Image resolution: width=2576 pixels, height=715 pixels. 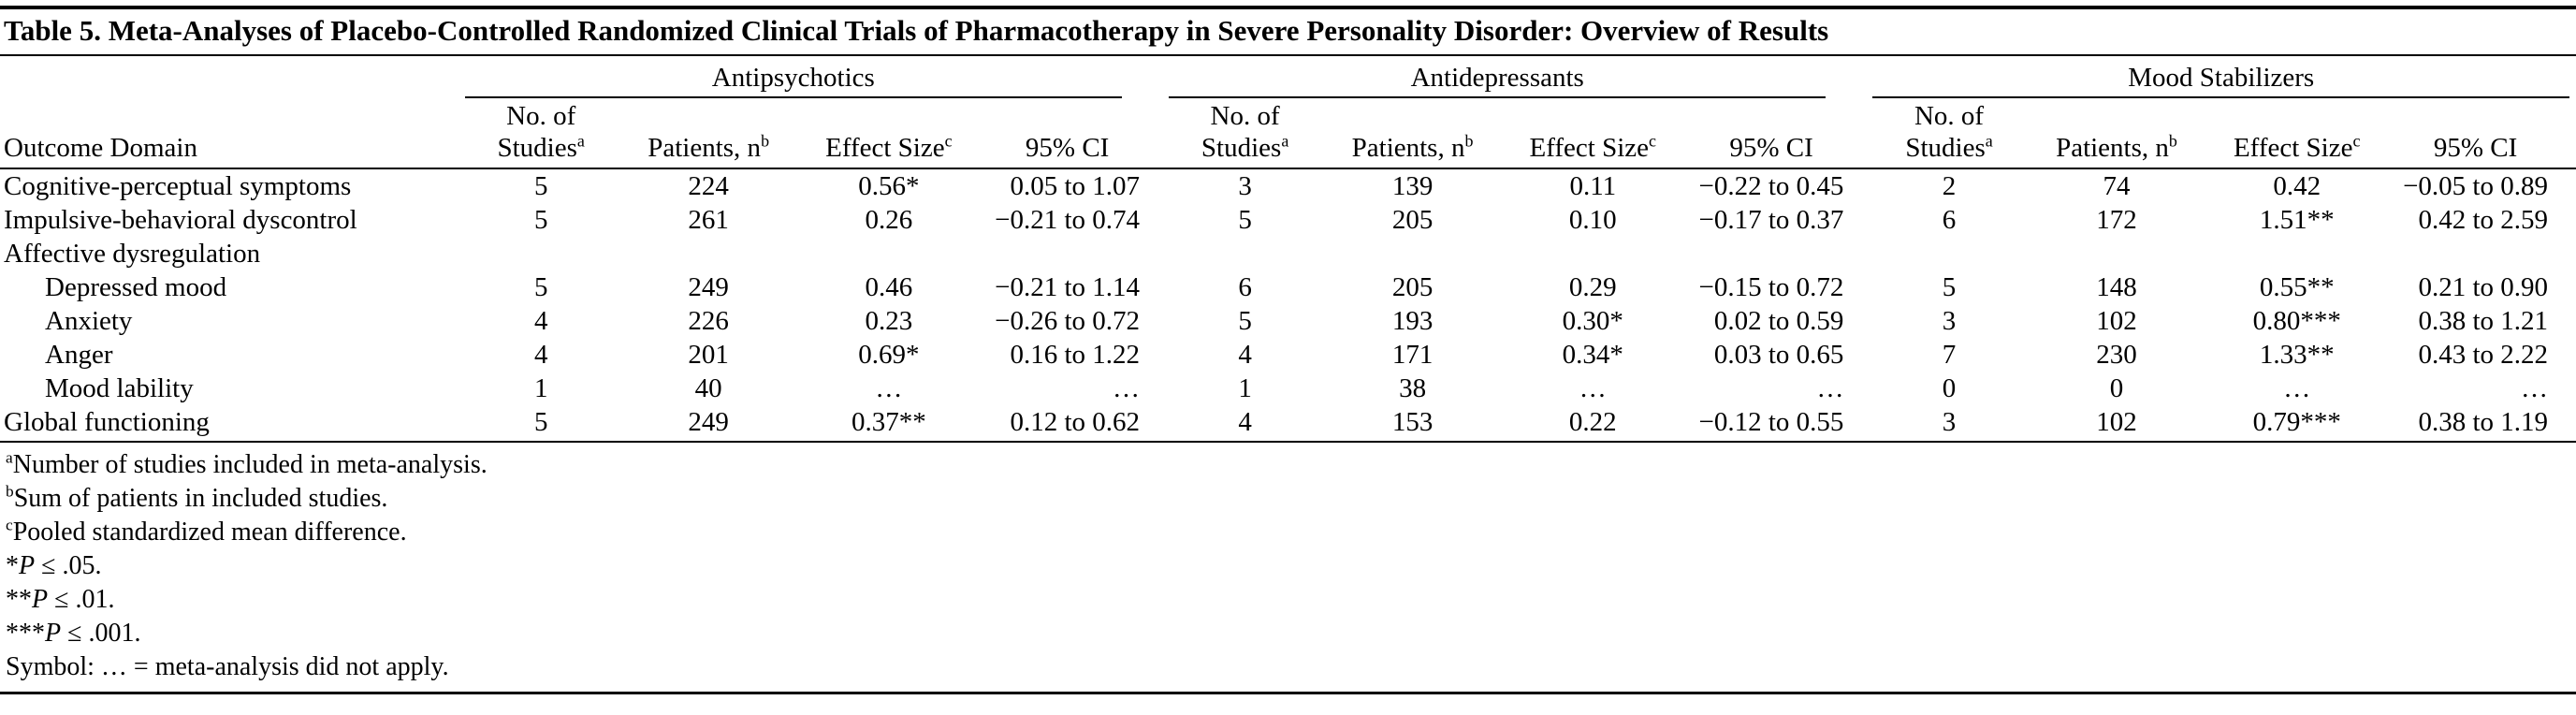 I want to click on cell: 139, so click(x=1412, y=186).